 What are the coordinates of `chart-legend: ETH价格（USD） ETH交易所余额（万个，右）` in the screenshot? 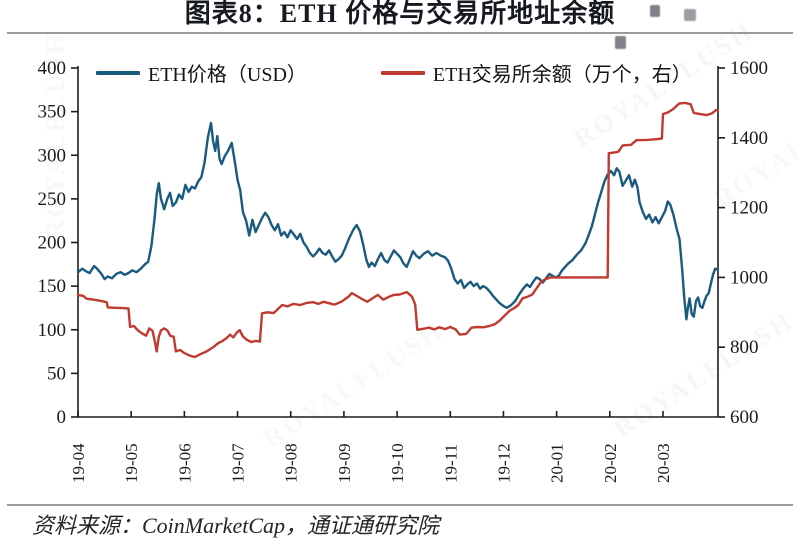 It's located at (394, 72).